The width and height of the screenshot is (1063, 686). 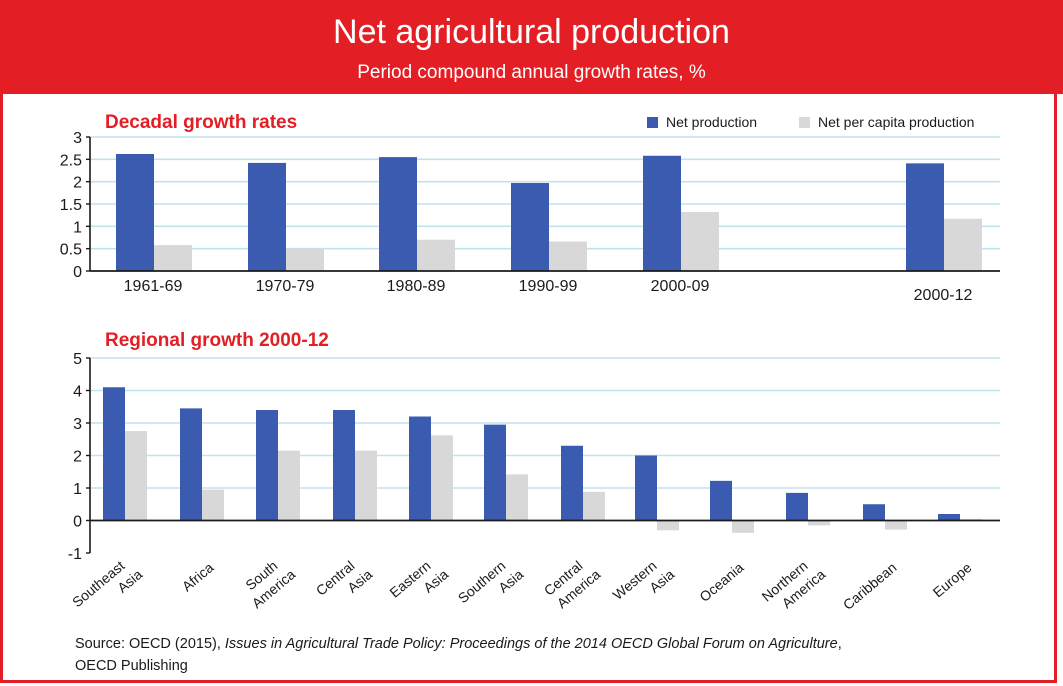 What do you see at coordinates (652, 122) in the screenshot?
I see `legend-swatch-net` at bounding box center [652, 122].